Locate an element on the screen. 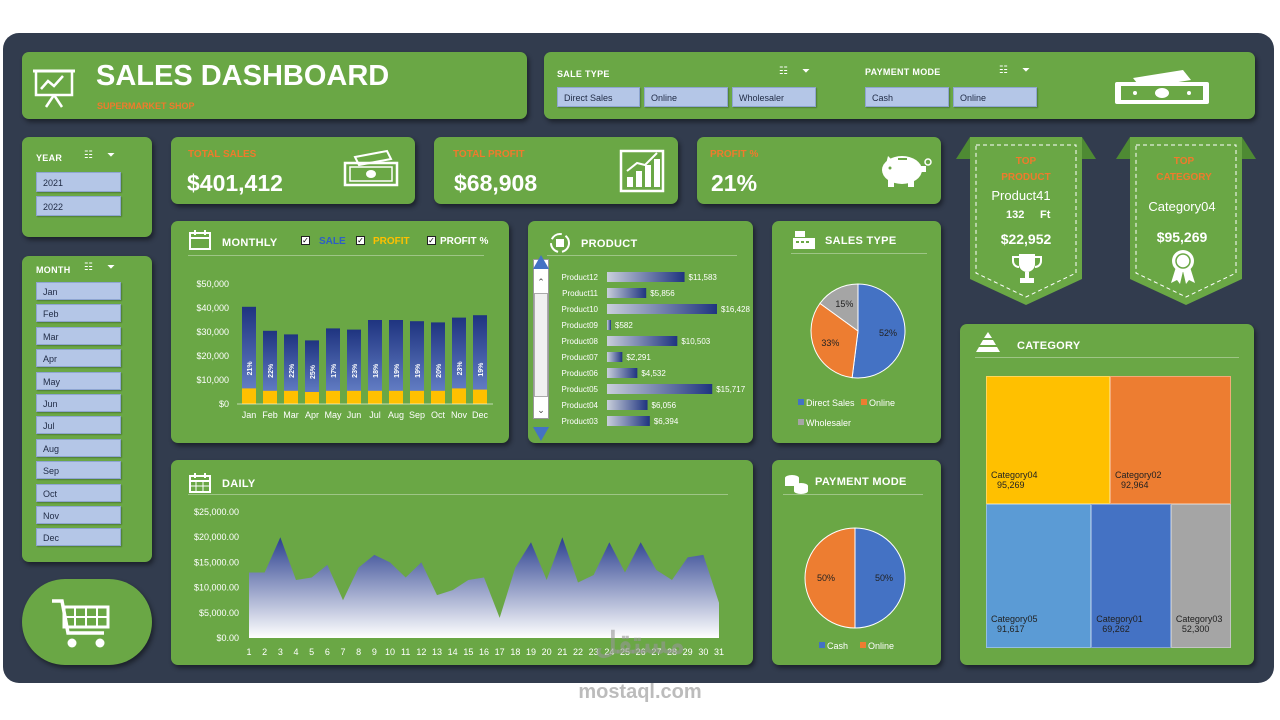  payment-mode-slicer-title: PAYMENT MODE is located at coordinates (903, 72).